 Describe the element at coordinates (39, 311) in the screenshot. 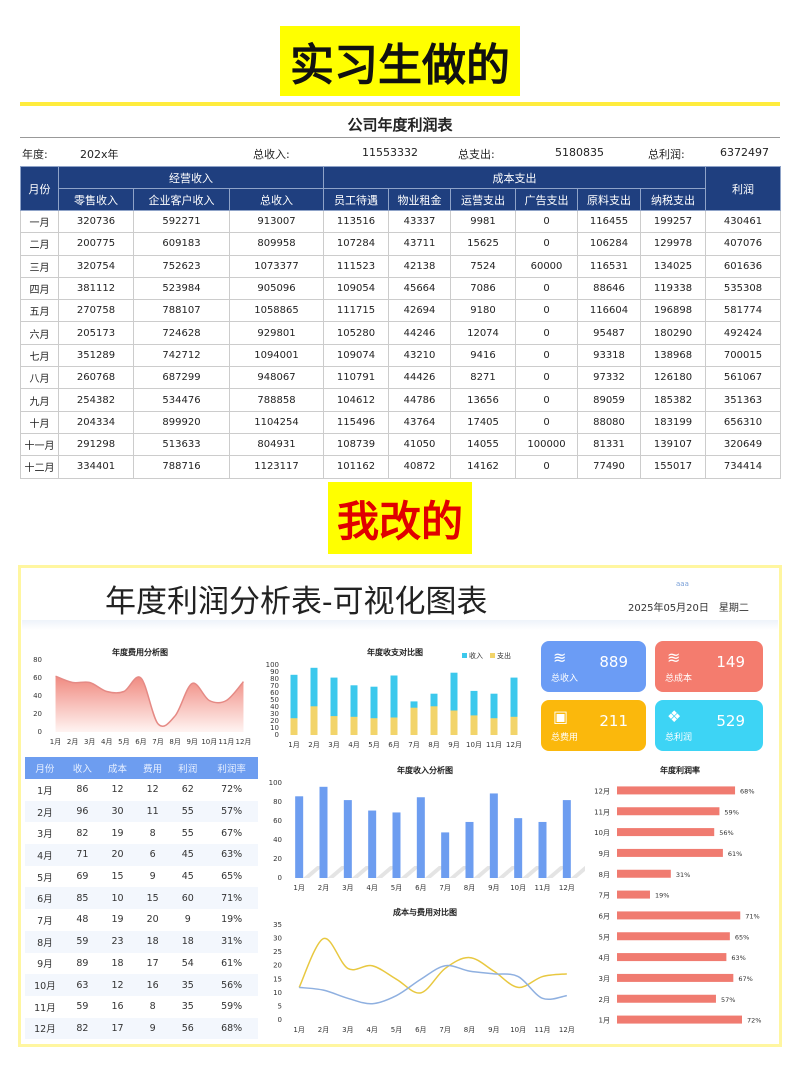

I see `table-cell: 五月` at that location.